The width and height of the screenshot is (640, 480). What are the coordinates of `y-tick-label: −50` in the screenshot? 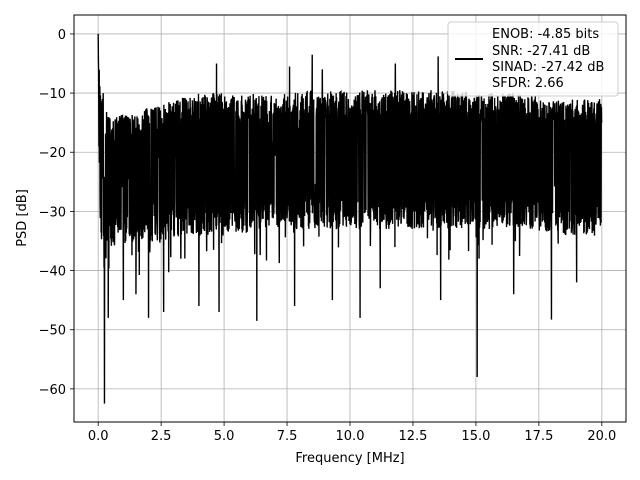 It's located at (52, 331).